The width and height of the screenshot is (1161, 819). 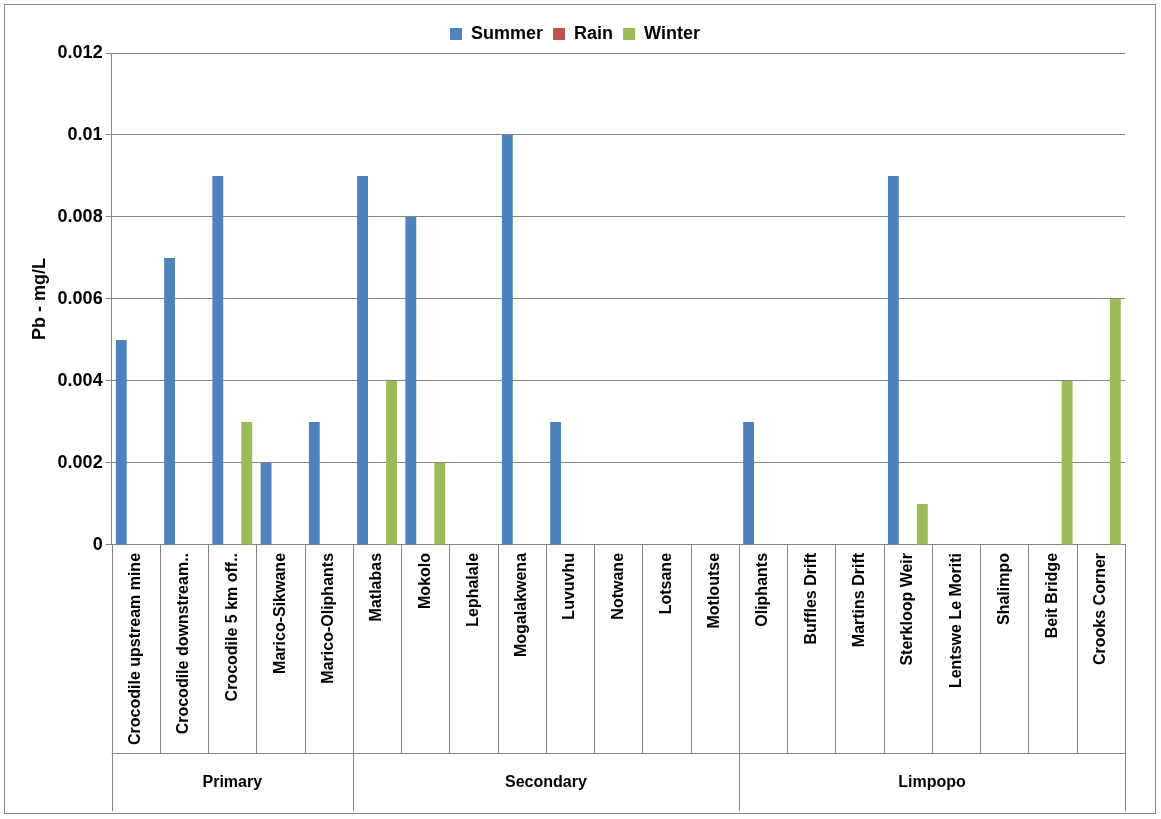 What do you see at coordinates (521, 604) in the screenshot?
I see `x-tick-label: Mogalakwena` at bounding box center [521, 604].